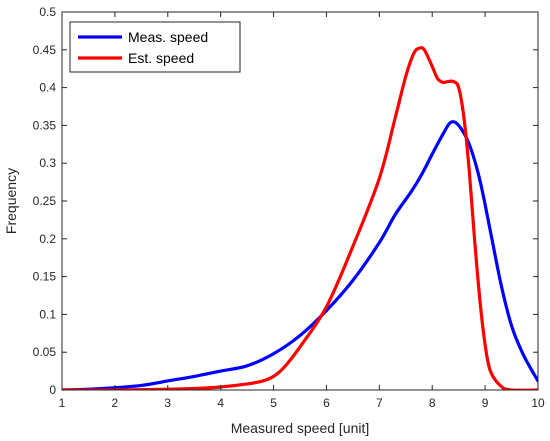 The width and height of the screenshot is (550, 441). Describe the element at coordinates (273, 403) in the screenshot. I see `x-tick-label: 5` at that location.